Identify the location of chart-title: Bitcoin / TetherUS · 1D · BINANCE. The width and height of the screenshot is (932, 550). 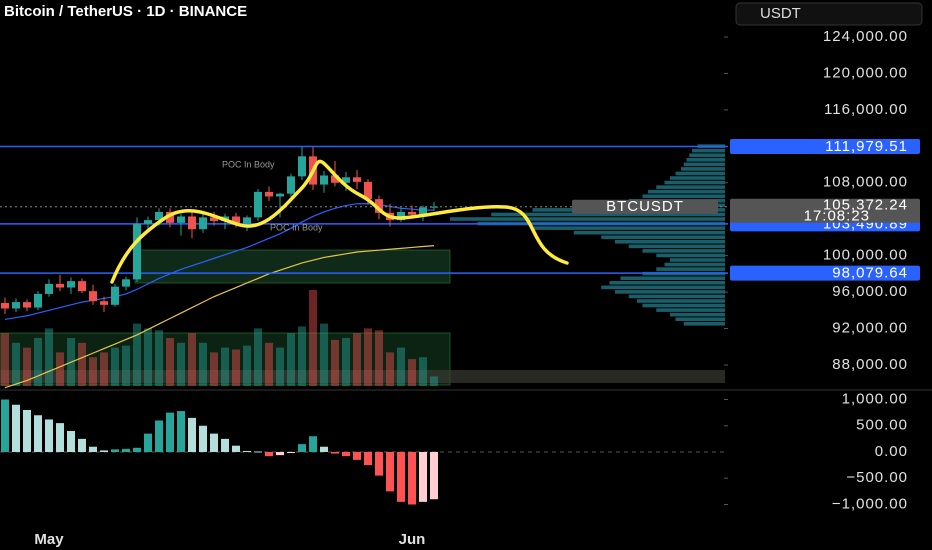
(125, 11).